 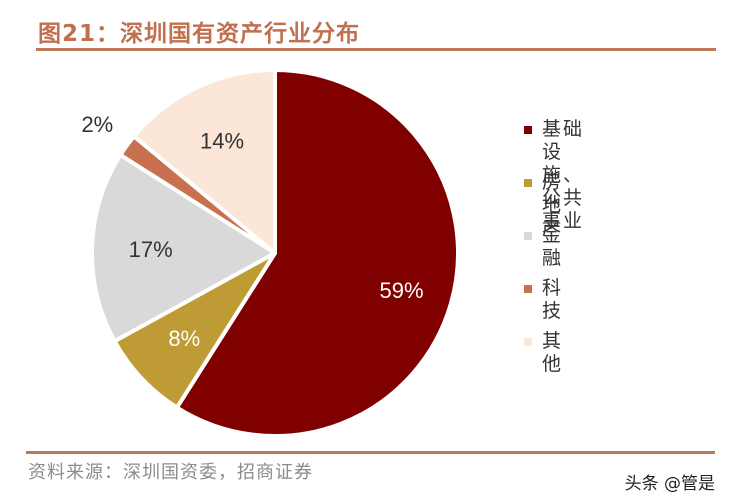 What do you see at coordinates (199, 34) in the screenshot?
I see `chart-title: 图21：深圳国有资产行业分布` at bounding box center [199, 34].